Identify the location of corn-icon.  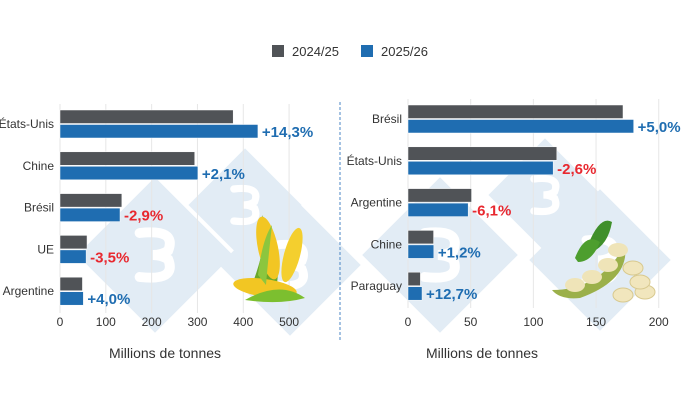
(269, 259).